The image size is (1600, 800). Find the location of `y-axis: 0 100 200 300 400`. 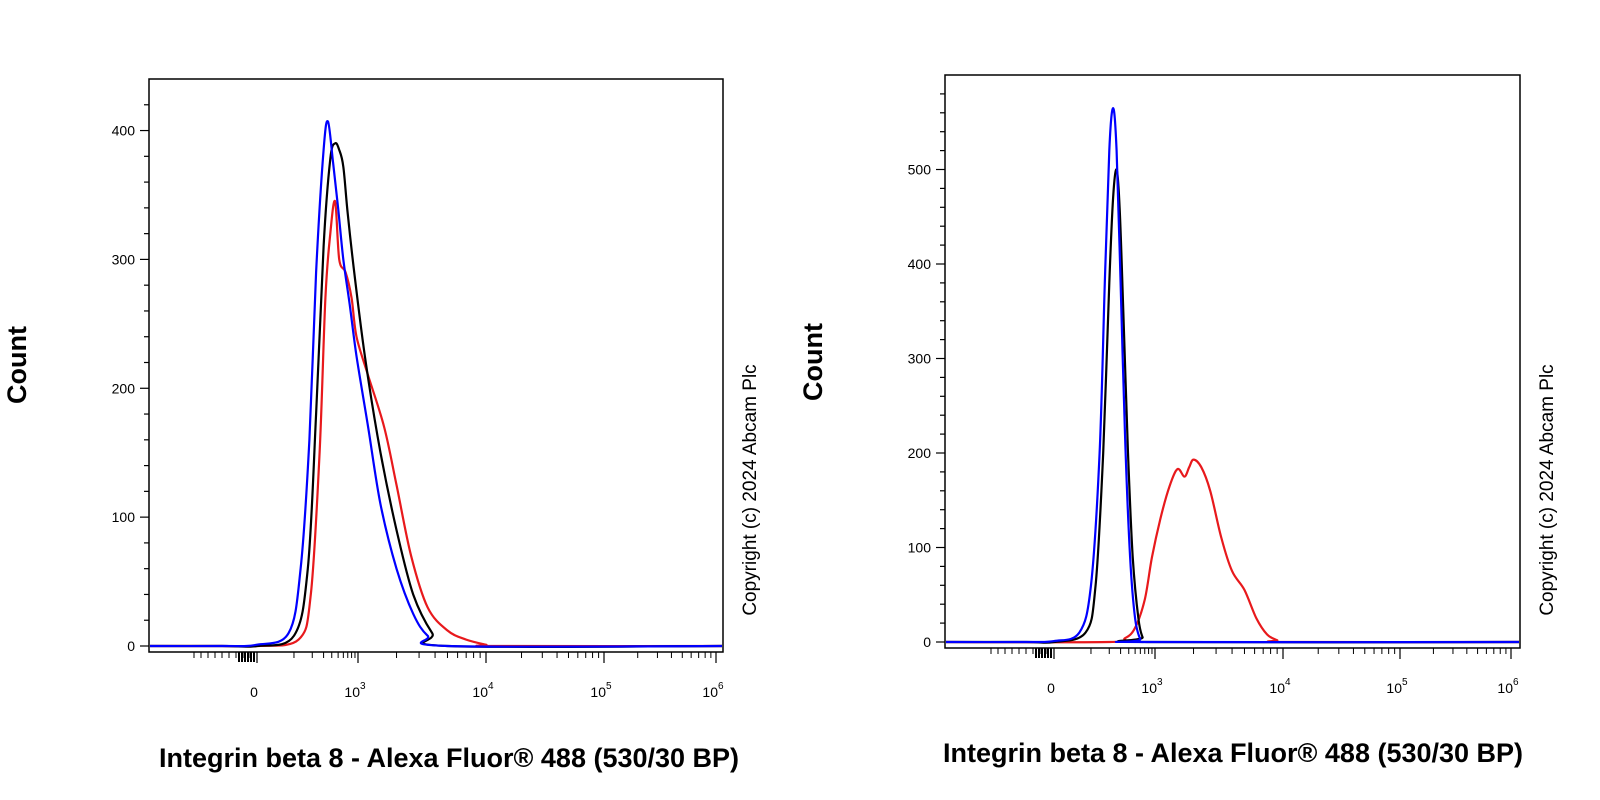

y-axis: 0 100 200 300 400 is located at coordinates (130, 379).